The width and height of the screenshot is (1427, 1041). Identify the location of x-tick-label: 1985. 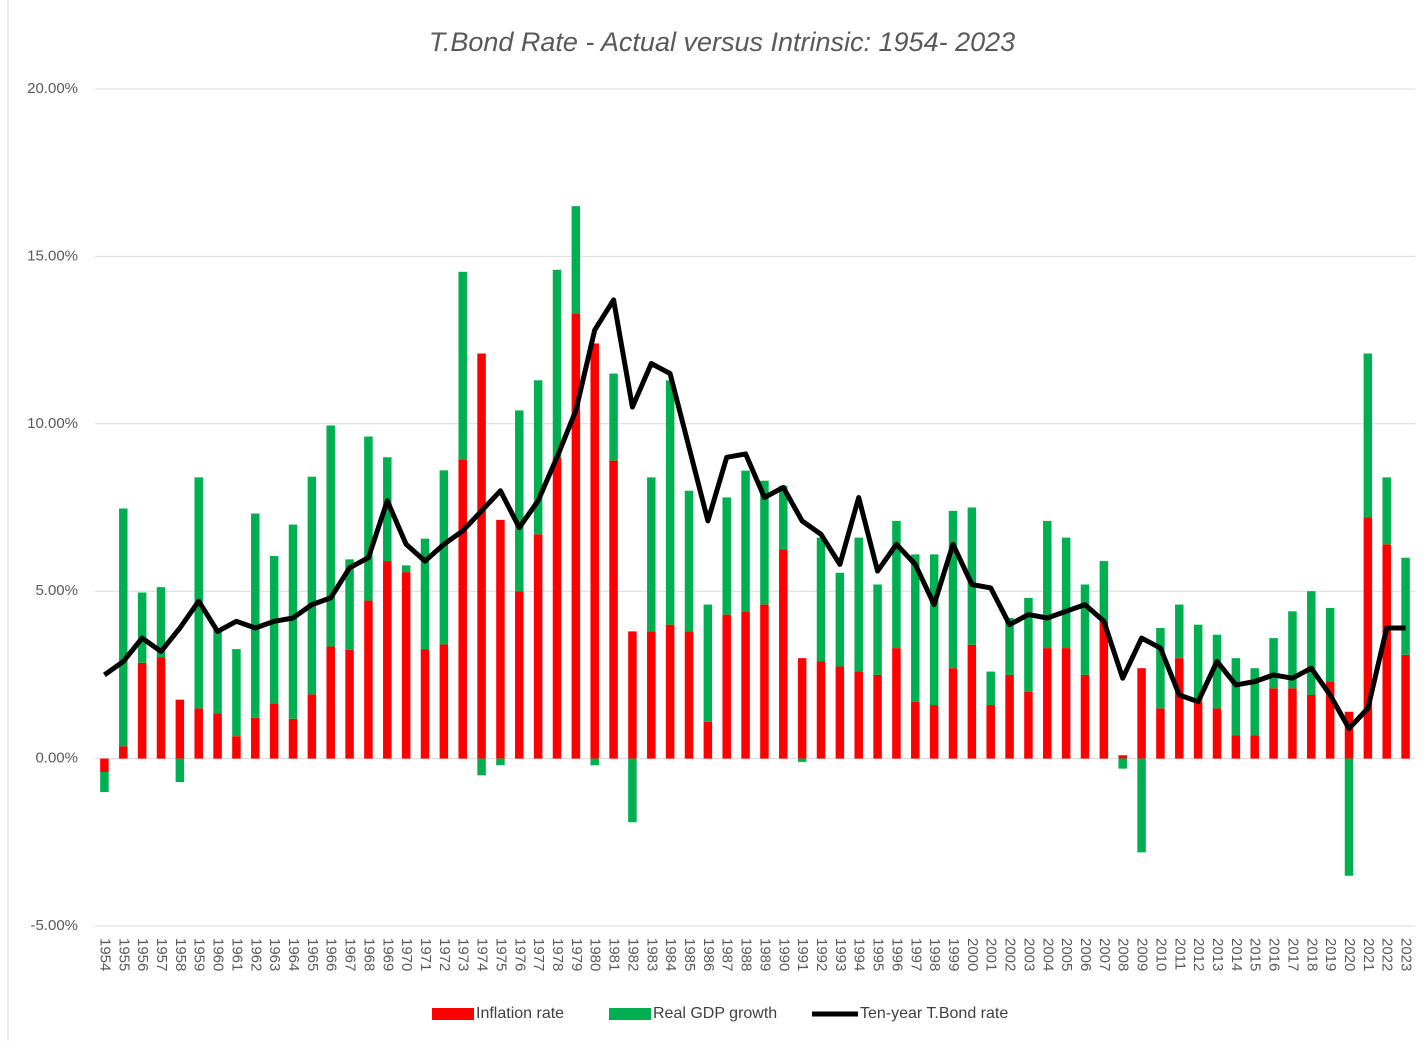
(689, 954).